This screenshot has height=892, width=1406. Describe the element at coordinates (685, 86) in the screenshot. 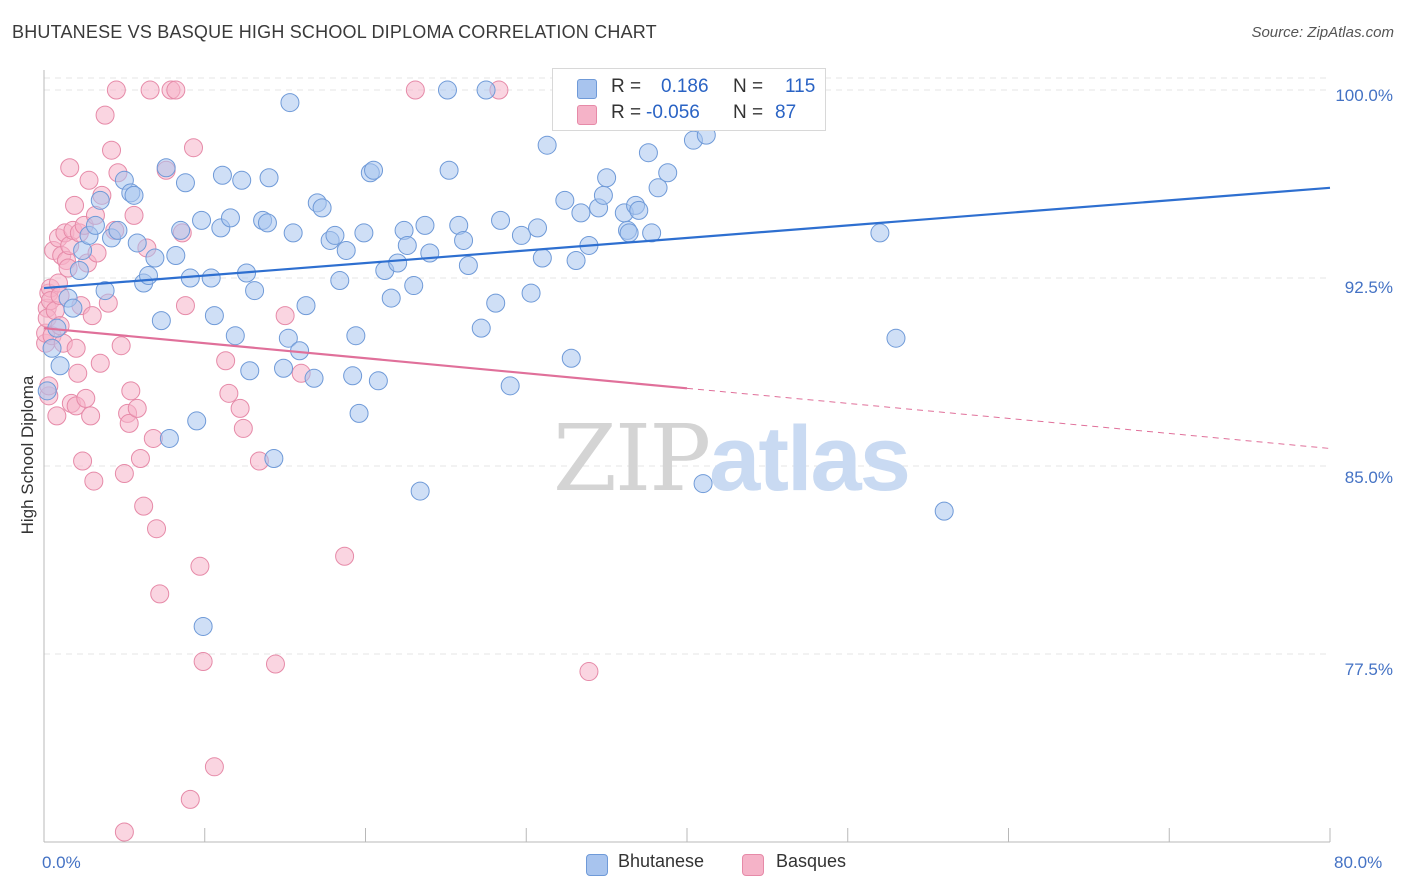

I see `legend-r-value: 0.186` at that location.